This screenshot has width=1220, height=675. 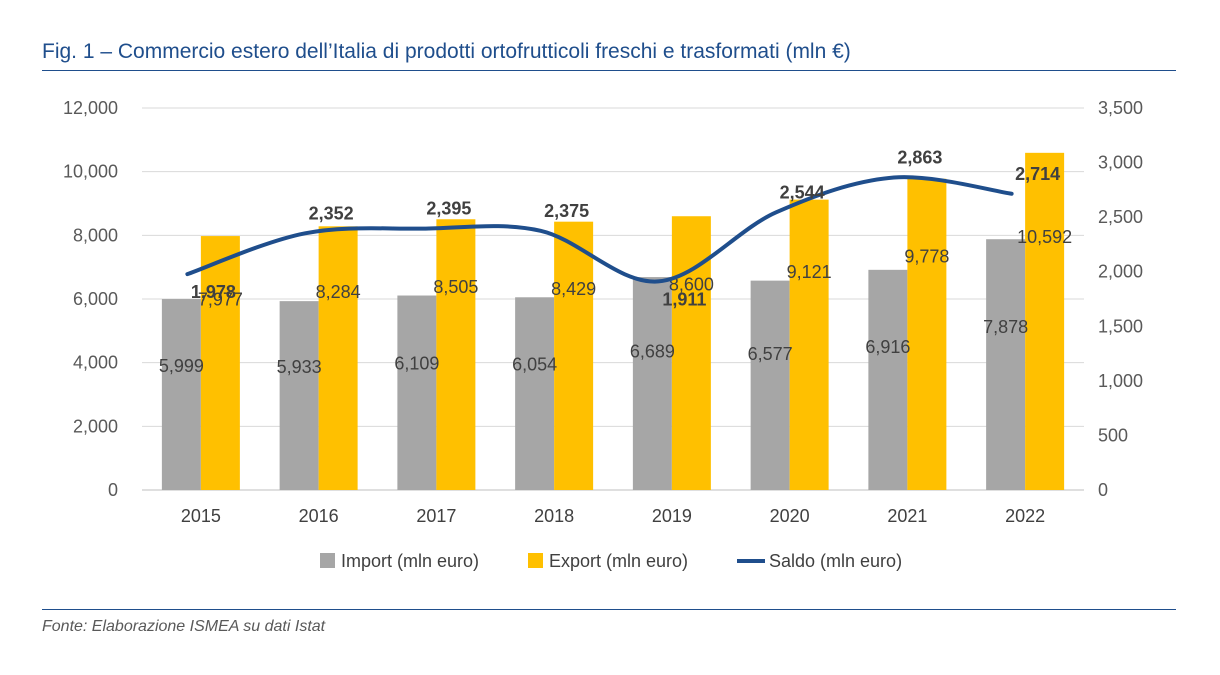 What do you see at coordinates (1120, 217) in the screenshot?
I see `right-axis-tick-label: 2,500` at bounding box center [1120, 217].